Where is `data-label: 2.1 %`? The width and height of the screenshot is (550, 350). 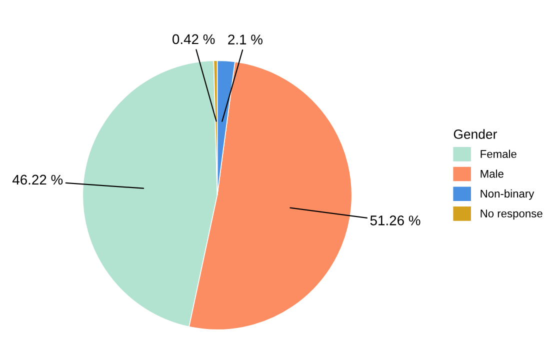
data-label: 2.1 % is located at coordinates (245, 39).